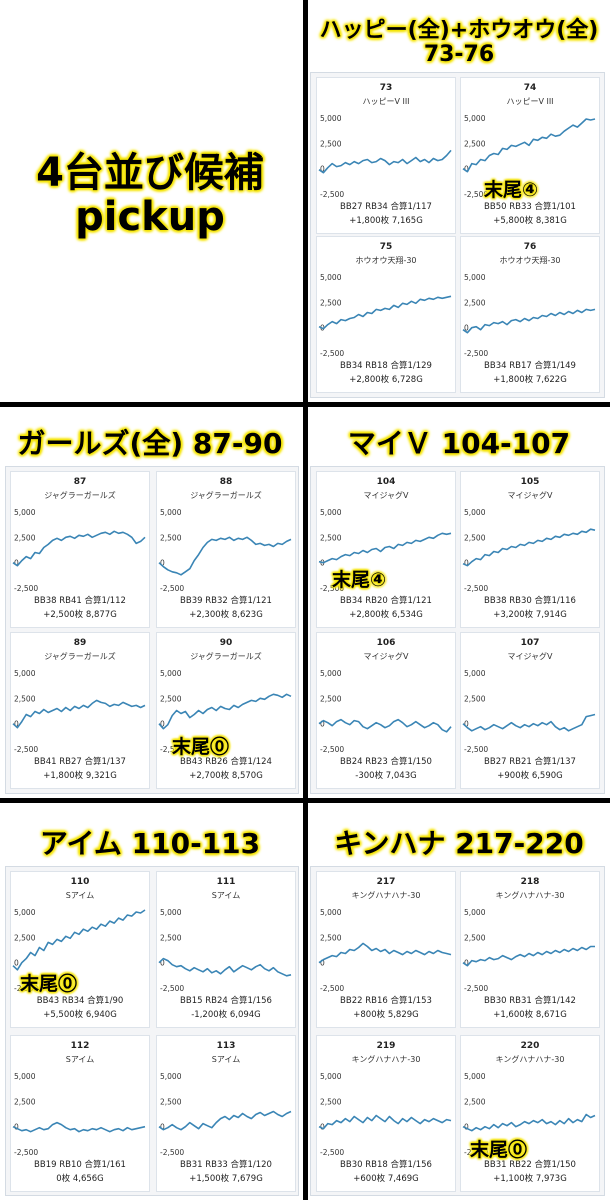 Image resolution: width=610 pixels, height=1200 pixels. I want to click on result-stats: +1,800枚 9,321G, so click(80, 776).